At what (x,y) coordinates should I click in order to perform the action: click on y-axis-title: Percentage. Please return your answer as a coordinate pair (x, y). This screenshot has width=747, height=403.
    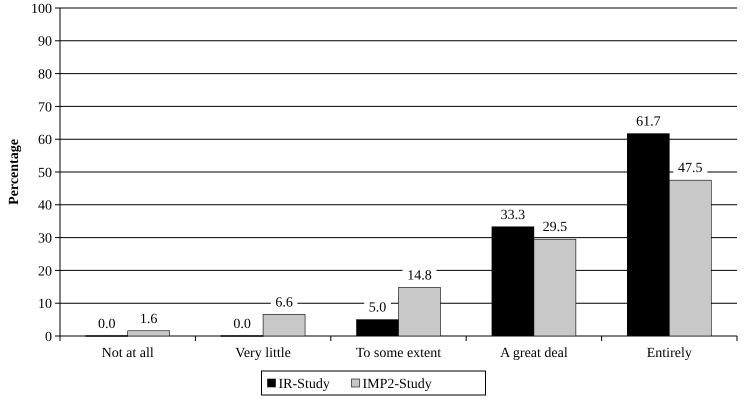
    Looking at the image, I should click on (14, 172).